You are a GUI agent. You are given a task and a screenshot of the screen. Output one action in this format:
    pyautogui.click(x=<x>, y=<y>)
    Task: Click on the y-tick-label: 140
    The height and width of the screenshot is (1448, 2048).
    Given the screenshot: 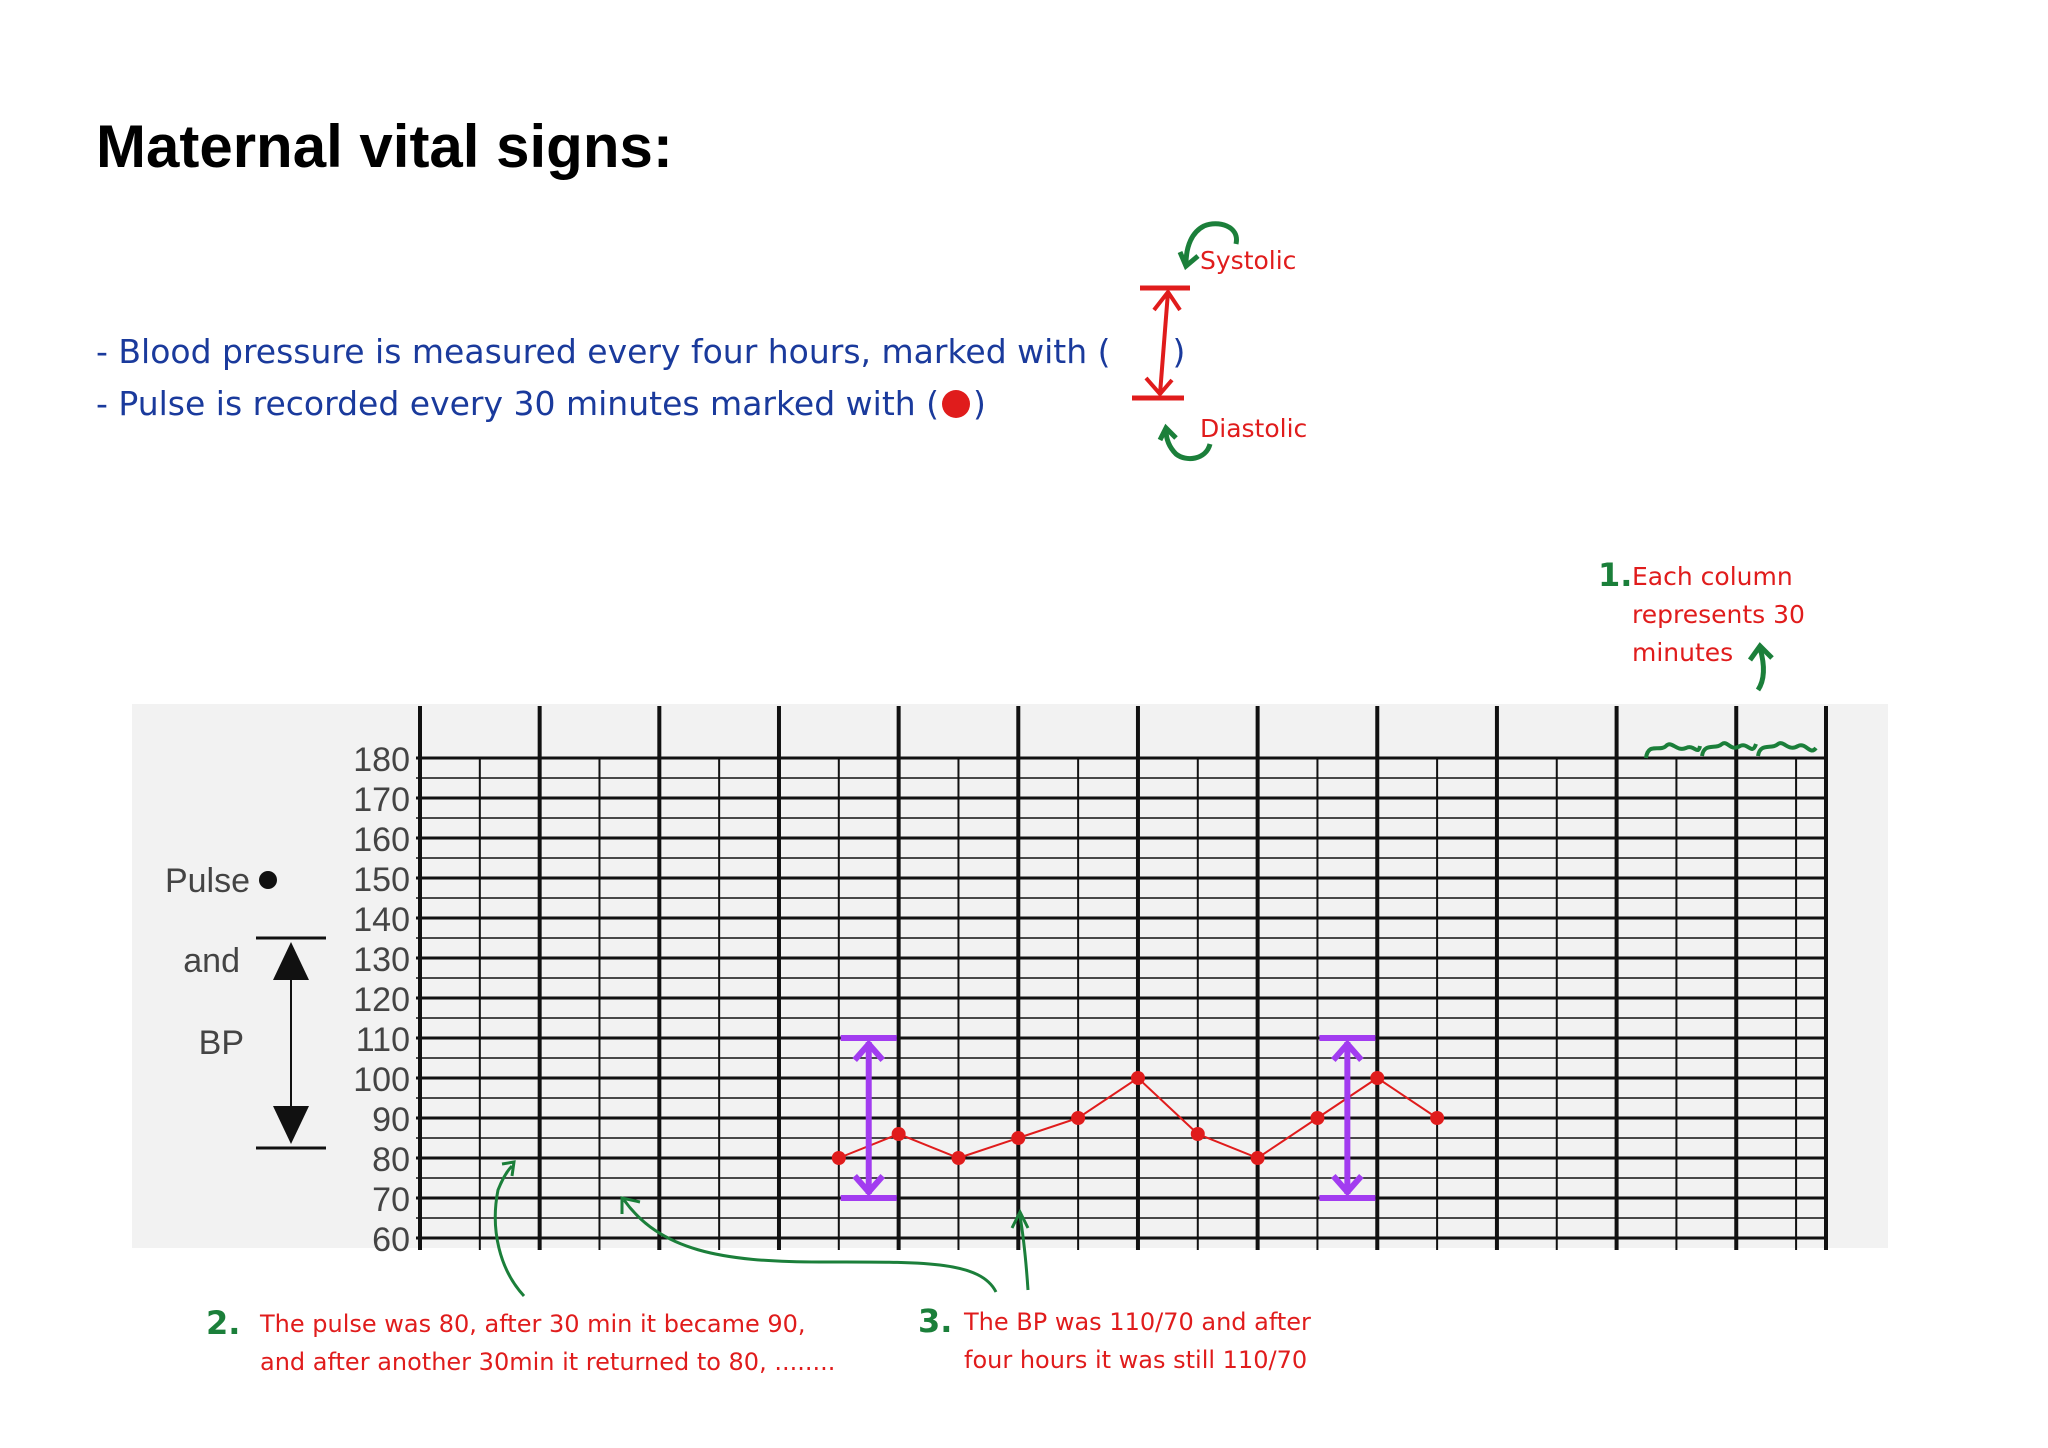 What is the action you would take?
    pyautogui.click(x=381, y=920)
    